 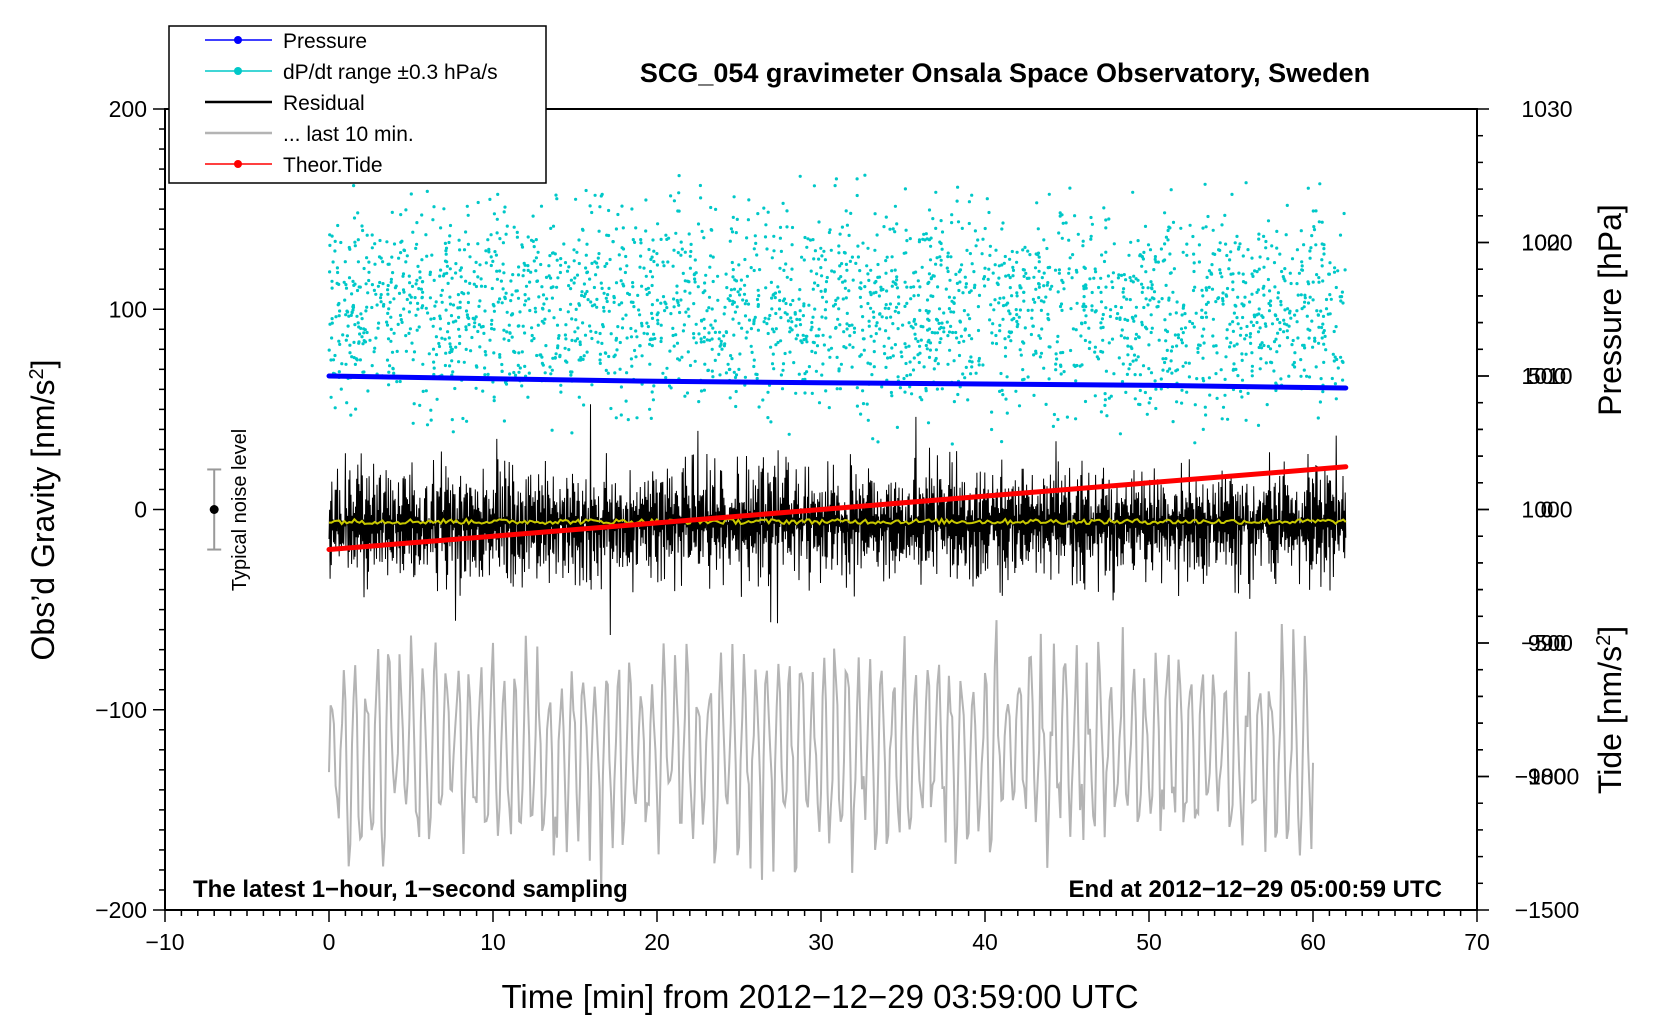 What do you see at coordinates (1546, 376) in the screenshot?
I see `pressure-tick-label: 1010` at bounding box center [1546, 376].